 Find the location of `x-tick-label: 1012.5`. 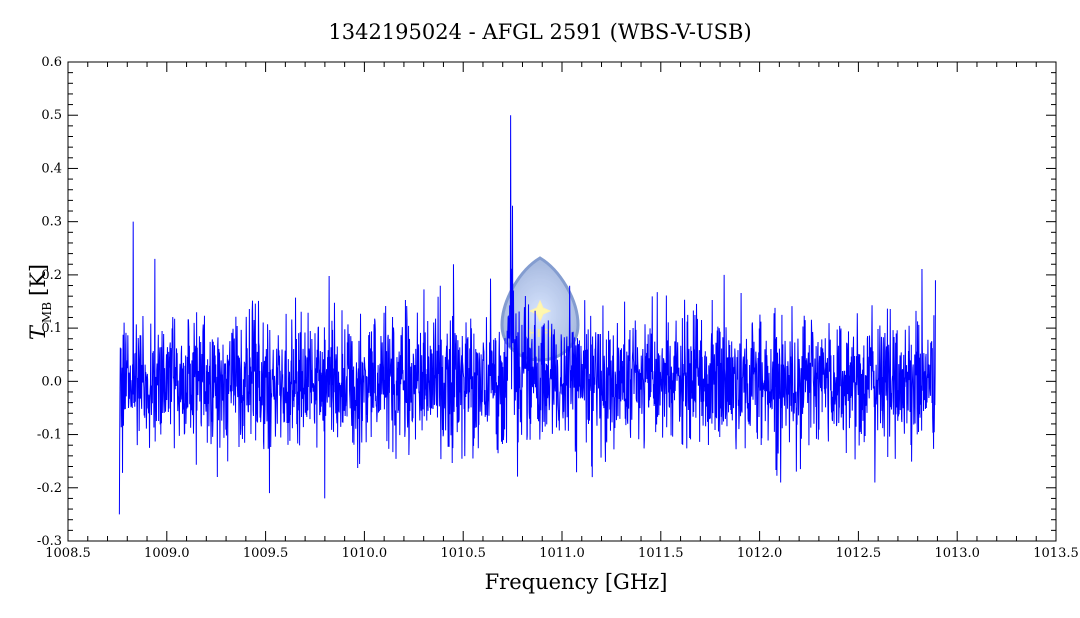

x-tick-label: 1012.5 is located at coordinates (859, 553).